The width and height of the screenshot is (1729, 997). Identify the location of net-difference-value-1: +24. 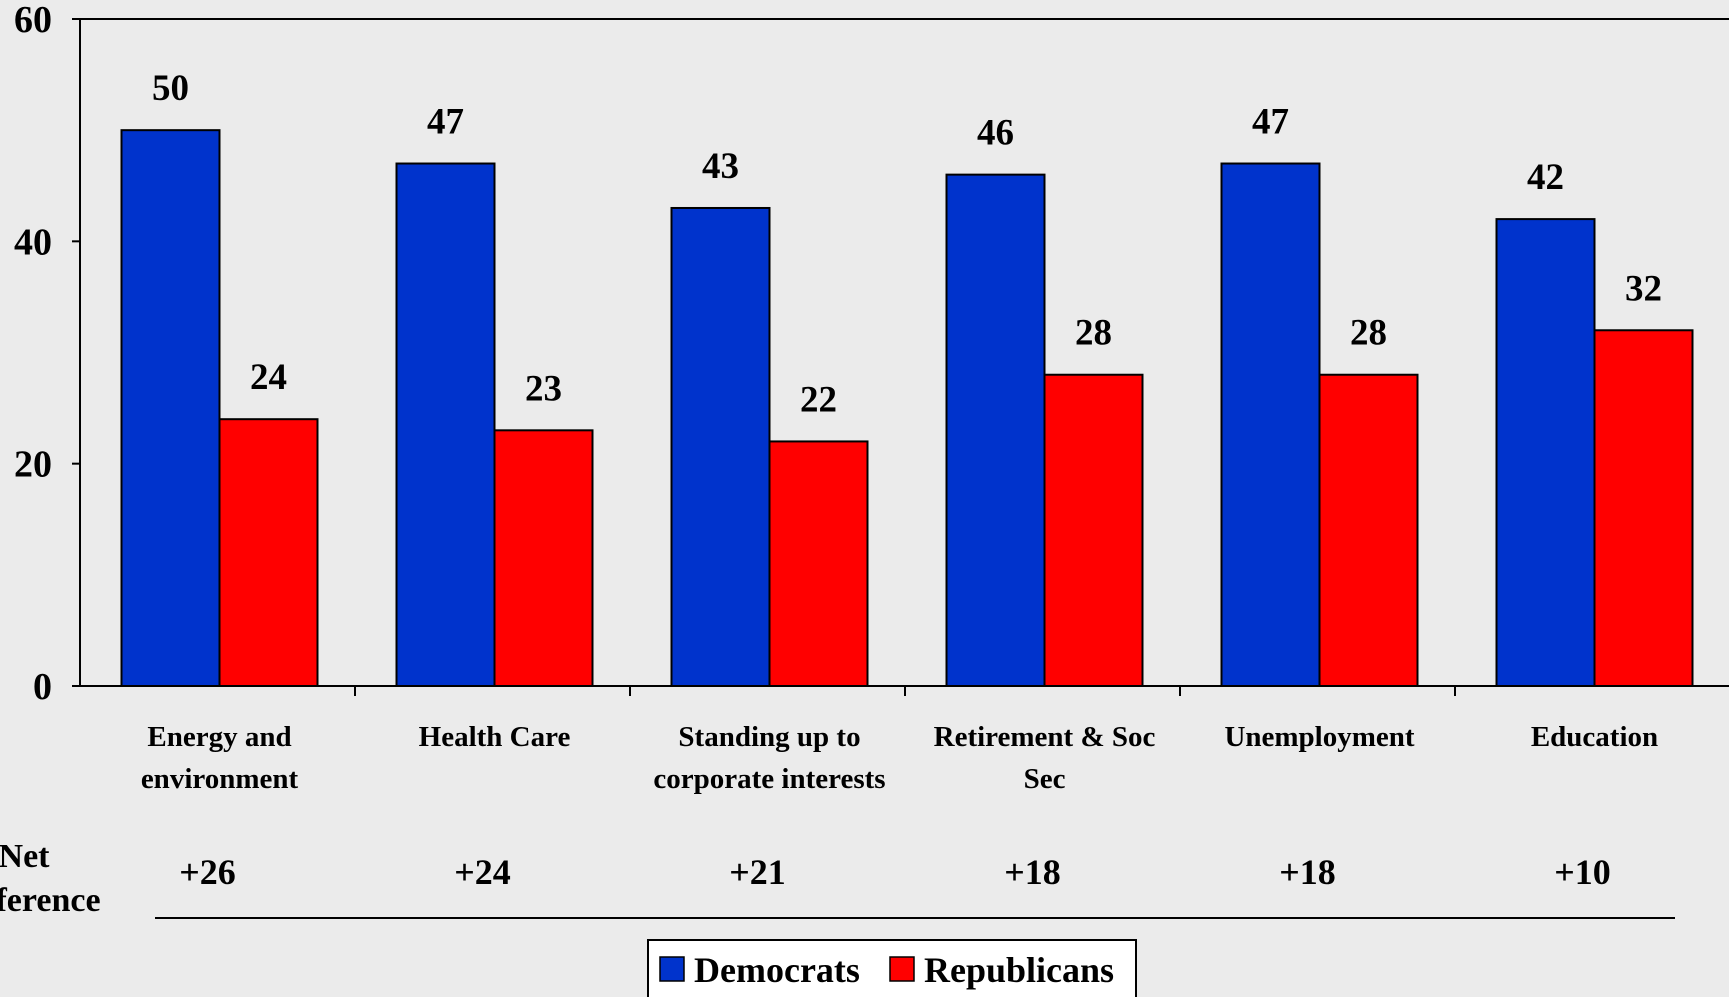
(482, 872).